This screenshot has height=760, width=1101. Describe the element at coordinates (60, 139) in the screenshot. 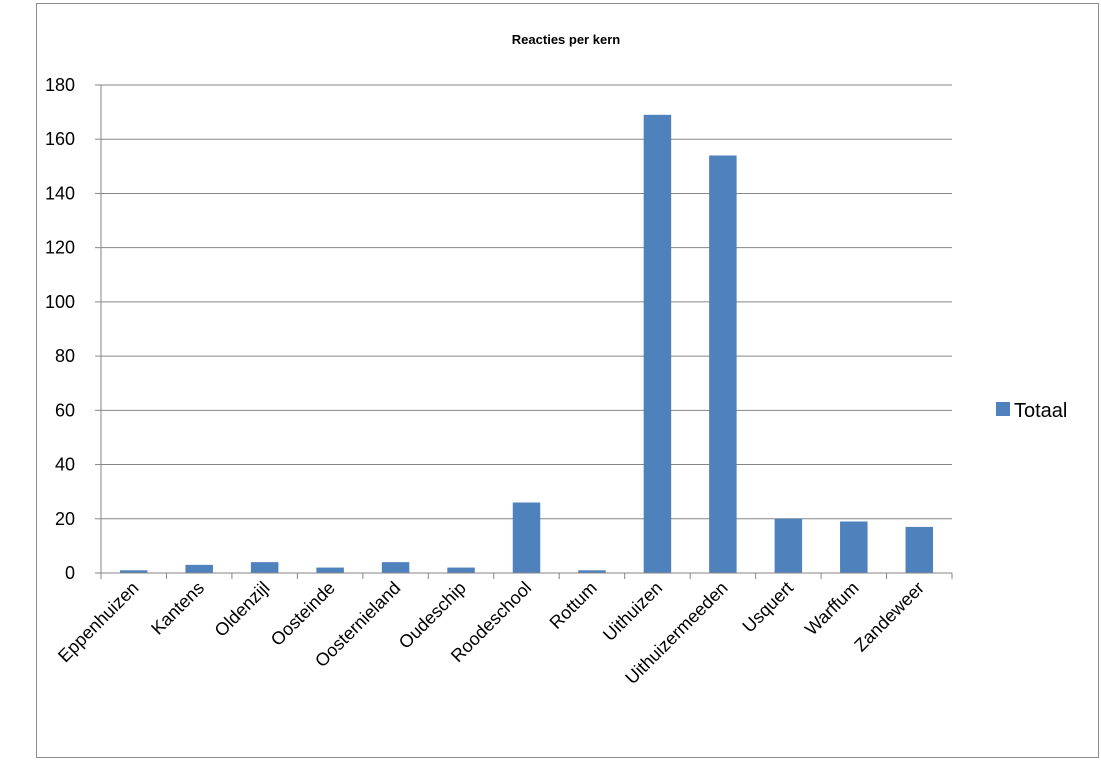

I see `y-tick-label: 160` at that location.